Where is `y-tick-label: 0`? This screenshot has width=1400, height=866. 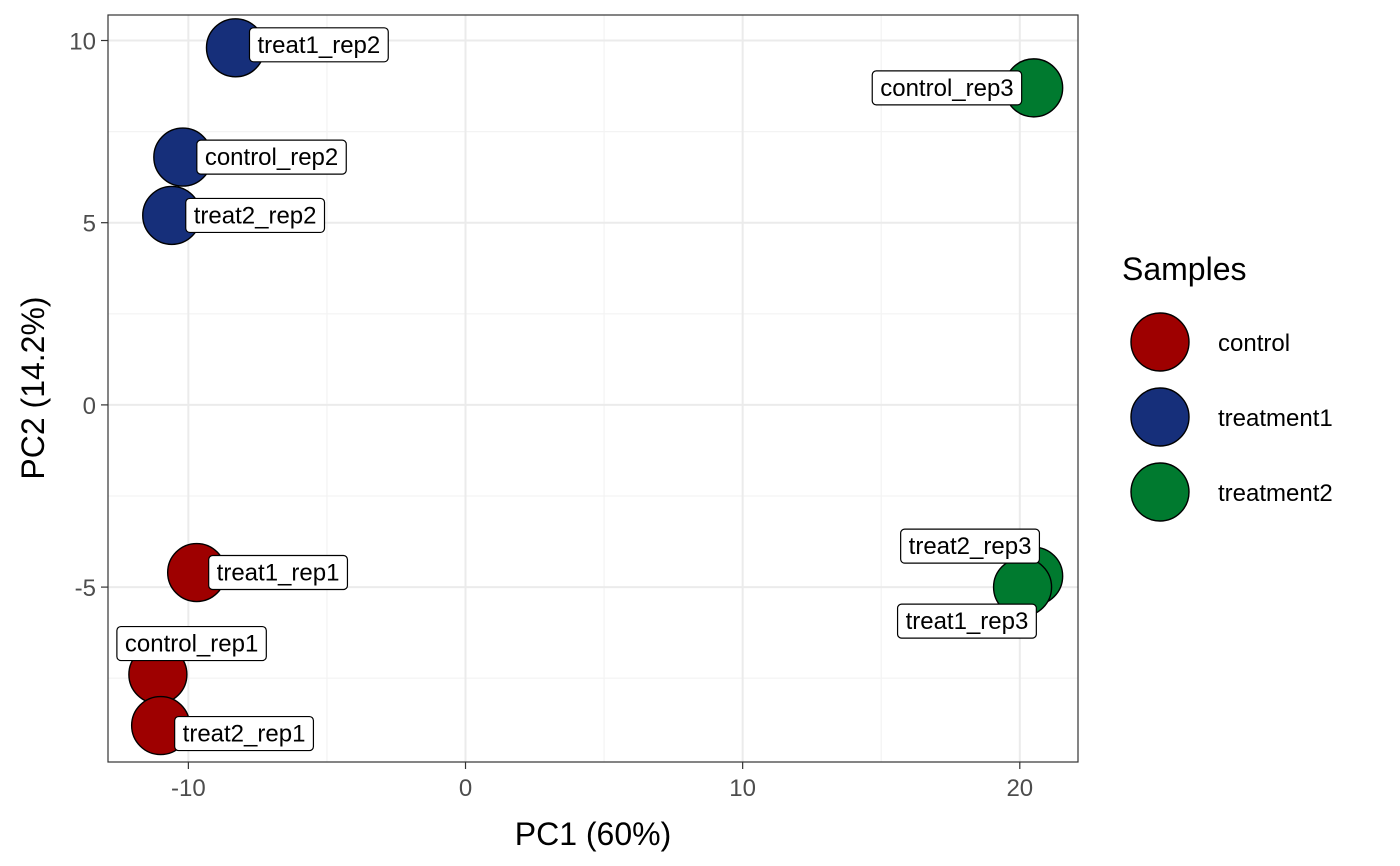
y-tick-label: 0 is located at coordinates (89, 406).